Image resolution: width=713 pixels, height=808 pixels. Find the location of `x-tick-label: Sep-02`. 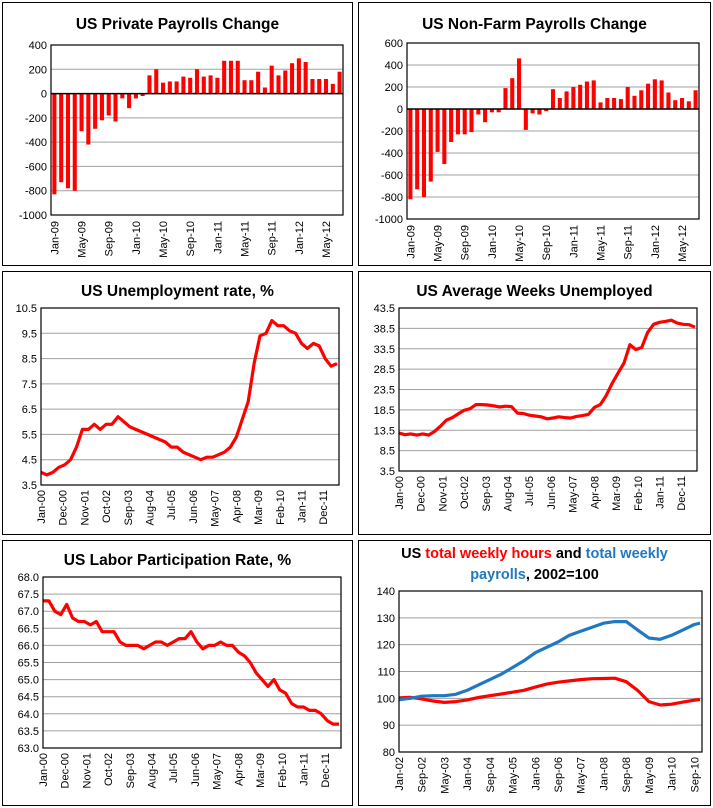

x-tick-label: Sep-02 is located at coordinates (423, 774).